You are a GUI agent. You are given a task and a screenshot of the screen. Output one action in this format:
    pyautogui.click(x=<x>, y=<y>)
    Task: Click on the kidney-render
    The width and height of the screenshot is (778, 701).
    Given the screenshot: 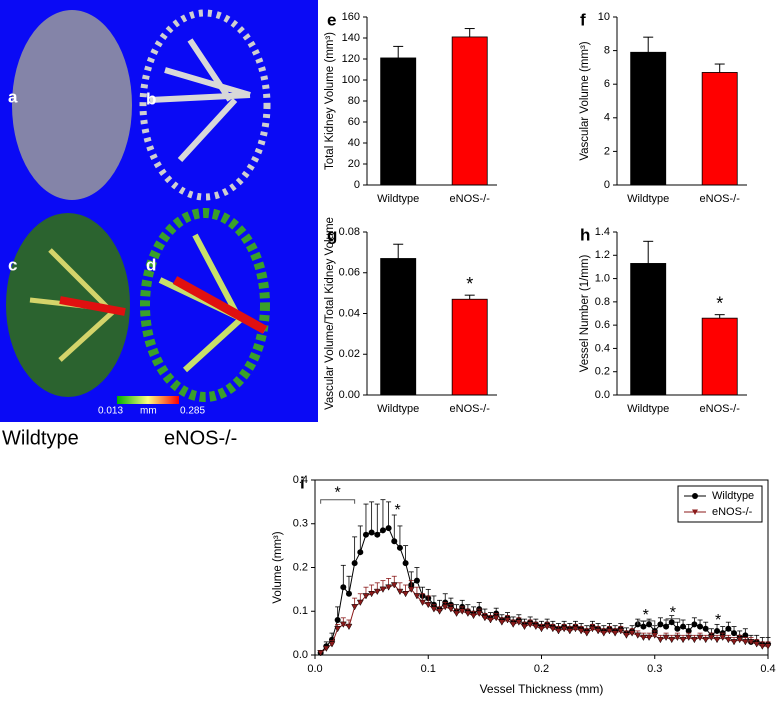 What is the action you would take?
    pyautogui.click(x=205, y=305)
    